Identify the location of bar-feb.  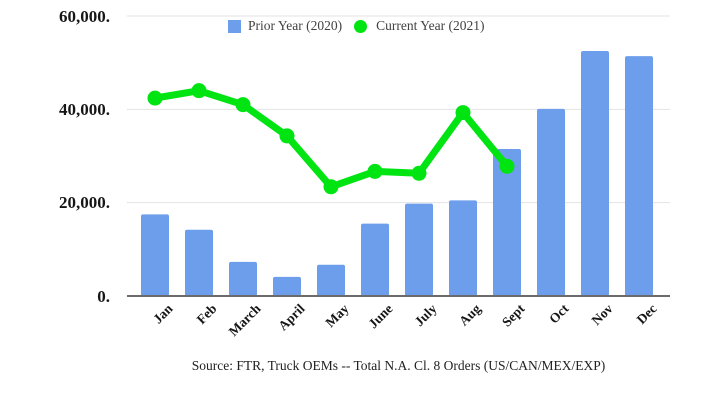
(199, 262).